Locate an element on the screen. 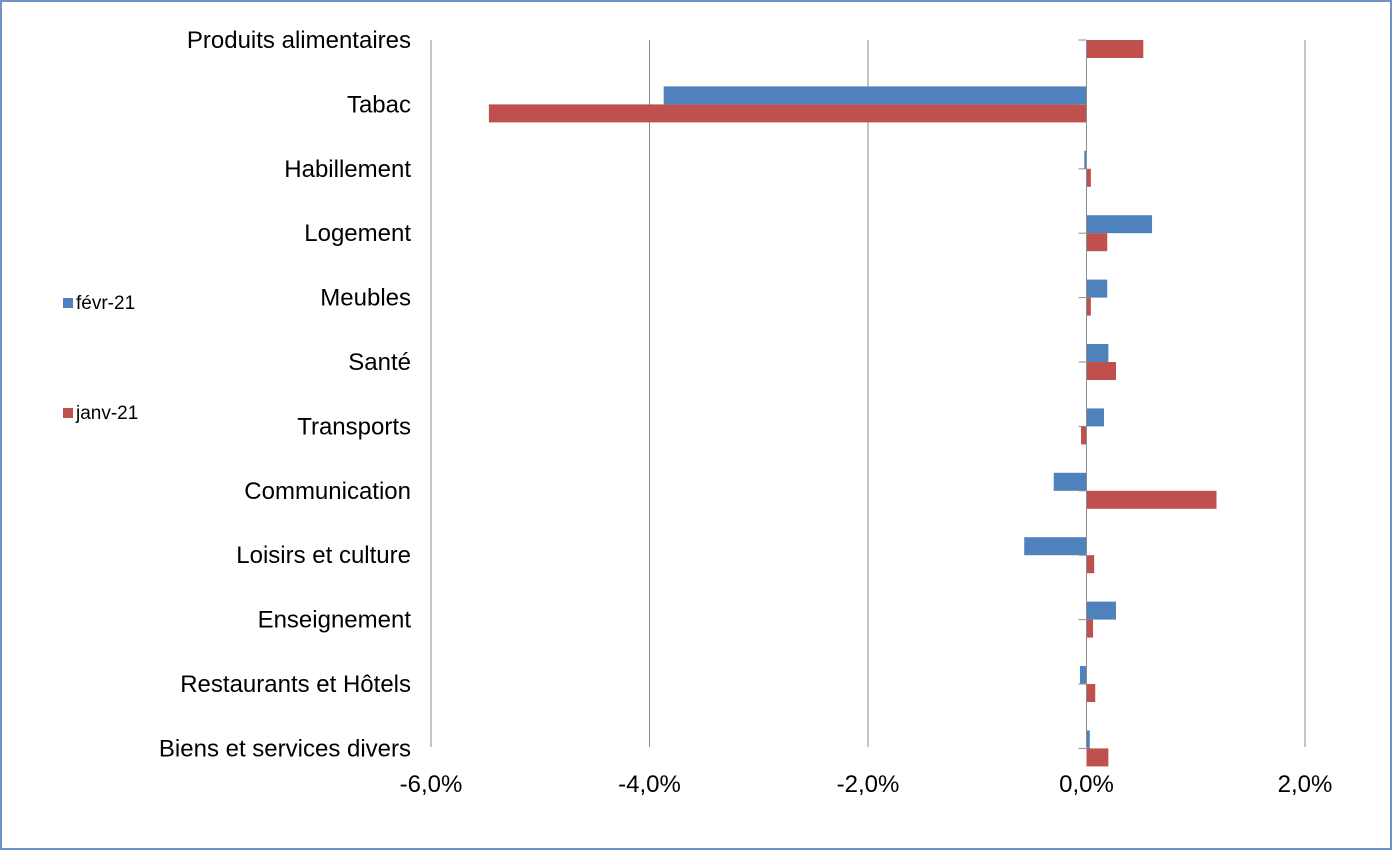  x-tick-label: -6,0% is located at coordinates (431, 784).